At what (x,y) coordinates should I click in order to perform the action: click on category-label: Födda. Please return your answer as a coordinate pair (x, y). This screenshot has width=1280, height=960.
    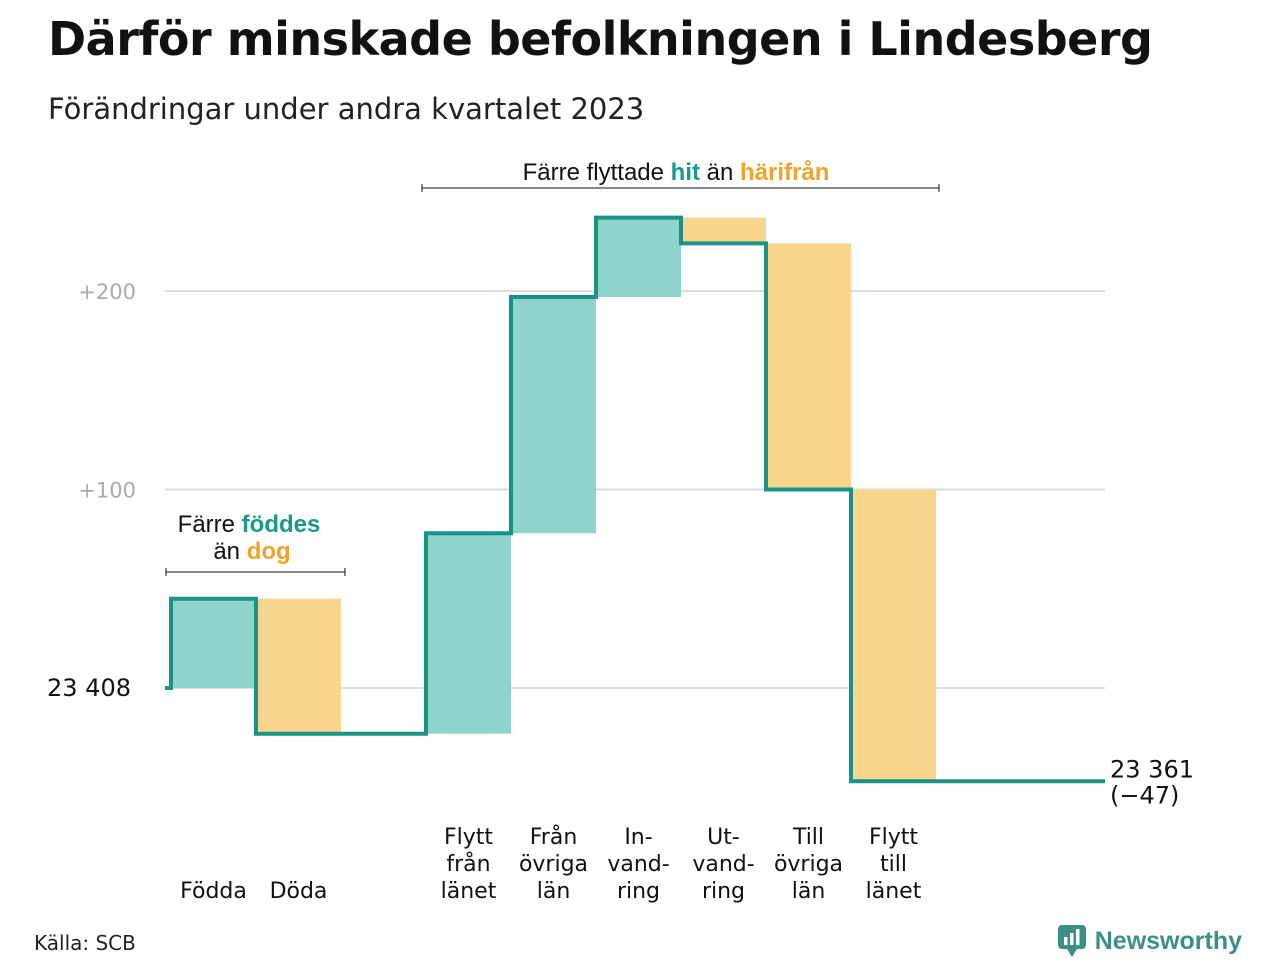
    Looking at the image, I should click on (213, 891).